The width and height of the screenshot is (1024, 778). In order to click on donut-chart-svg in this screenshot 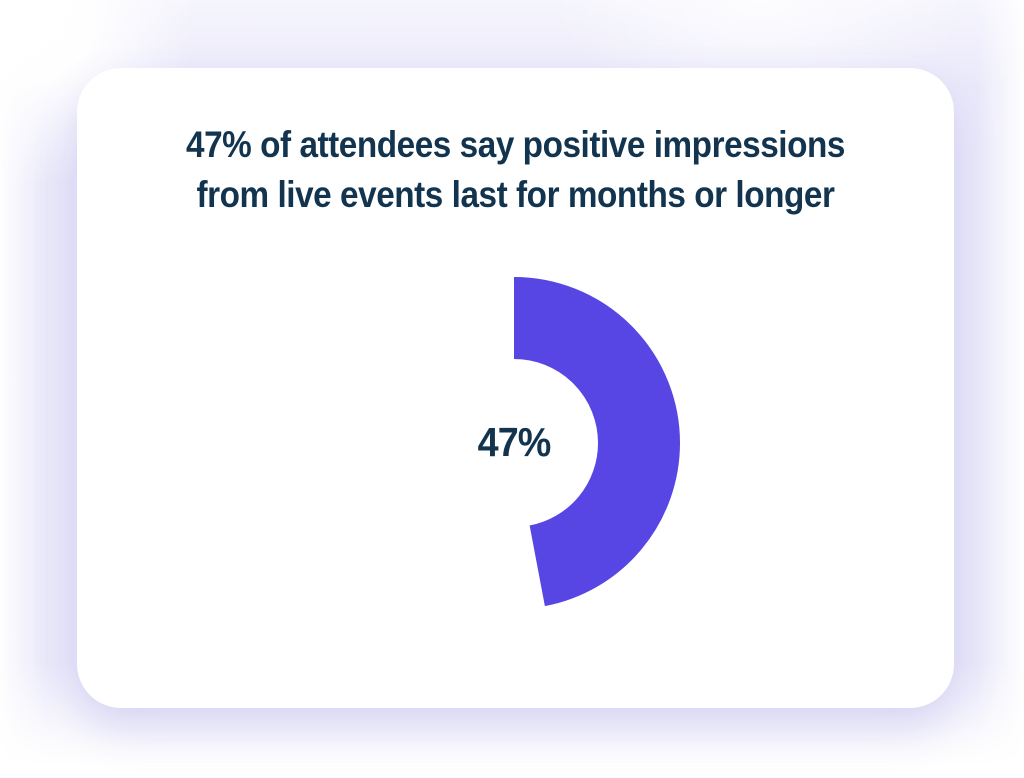, I will do `click(513, 443)`.